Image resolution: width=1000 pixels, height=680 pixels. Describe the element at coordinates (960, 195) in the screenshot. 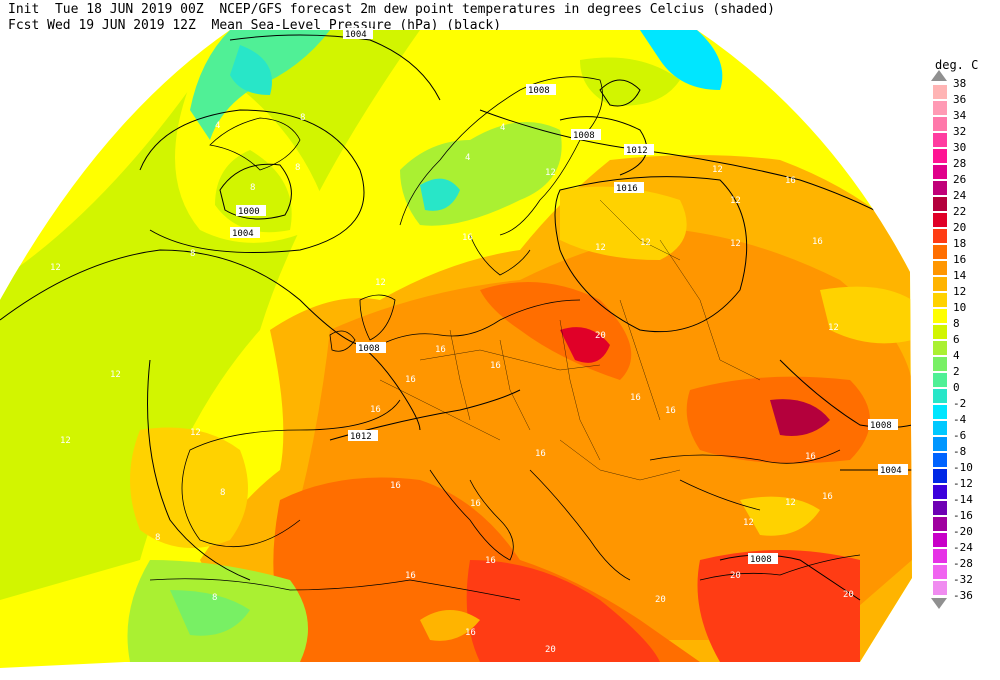

I see `legend-label: 24` at that location.